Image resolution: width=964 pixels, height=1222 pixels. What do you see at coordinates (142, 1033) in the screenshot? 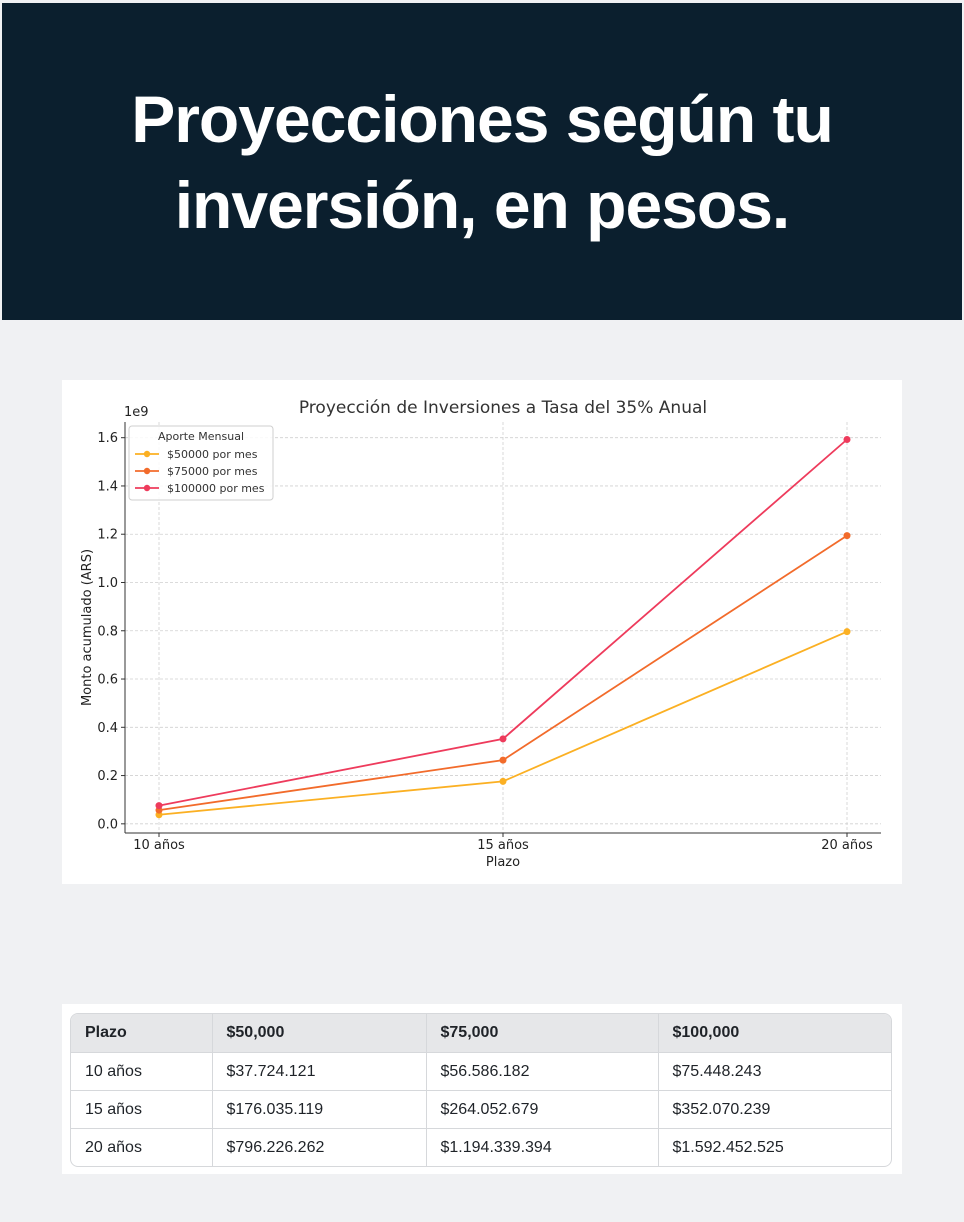
I see `table-header-cell: Plazo` at bounding box center [142, 1033].